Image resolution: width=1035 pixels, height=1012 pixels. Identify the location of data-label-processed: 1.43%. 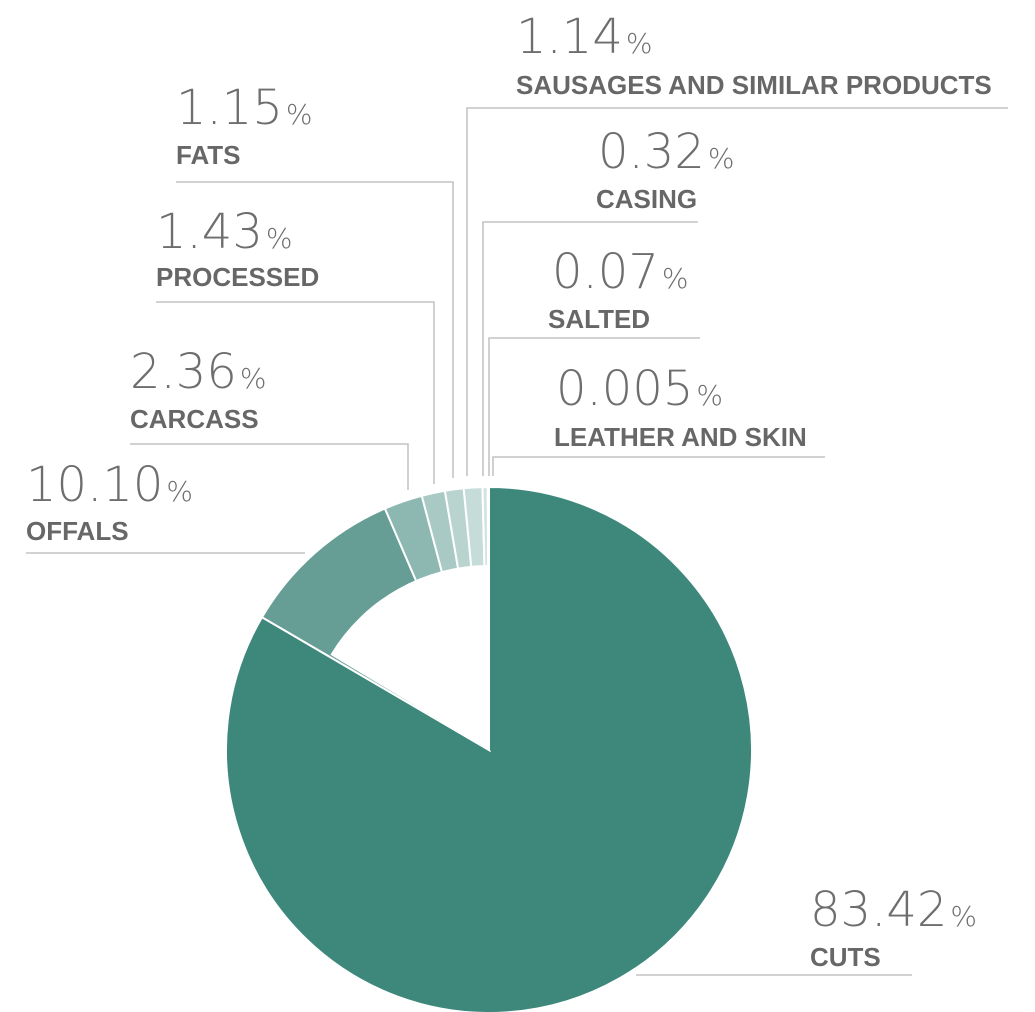
(224, 232).